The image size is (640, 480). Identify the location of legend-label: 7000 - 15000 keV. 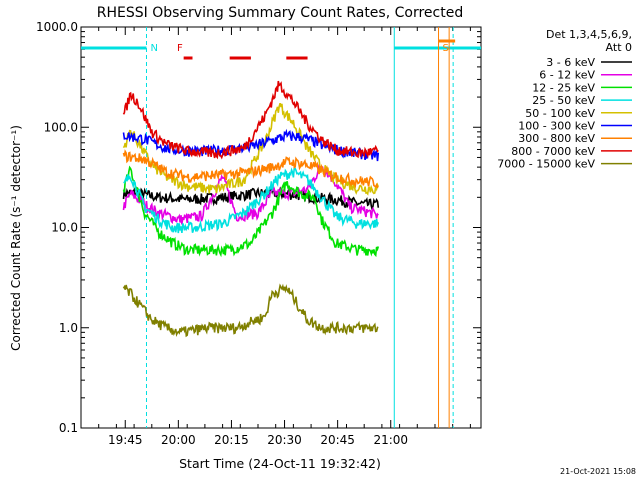
(546, 164).